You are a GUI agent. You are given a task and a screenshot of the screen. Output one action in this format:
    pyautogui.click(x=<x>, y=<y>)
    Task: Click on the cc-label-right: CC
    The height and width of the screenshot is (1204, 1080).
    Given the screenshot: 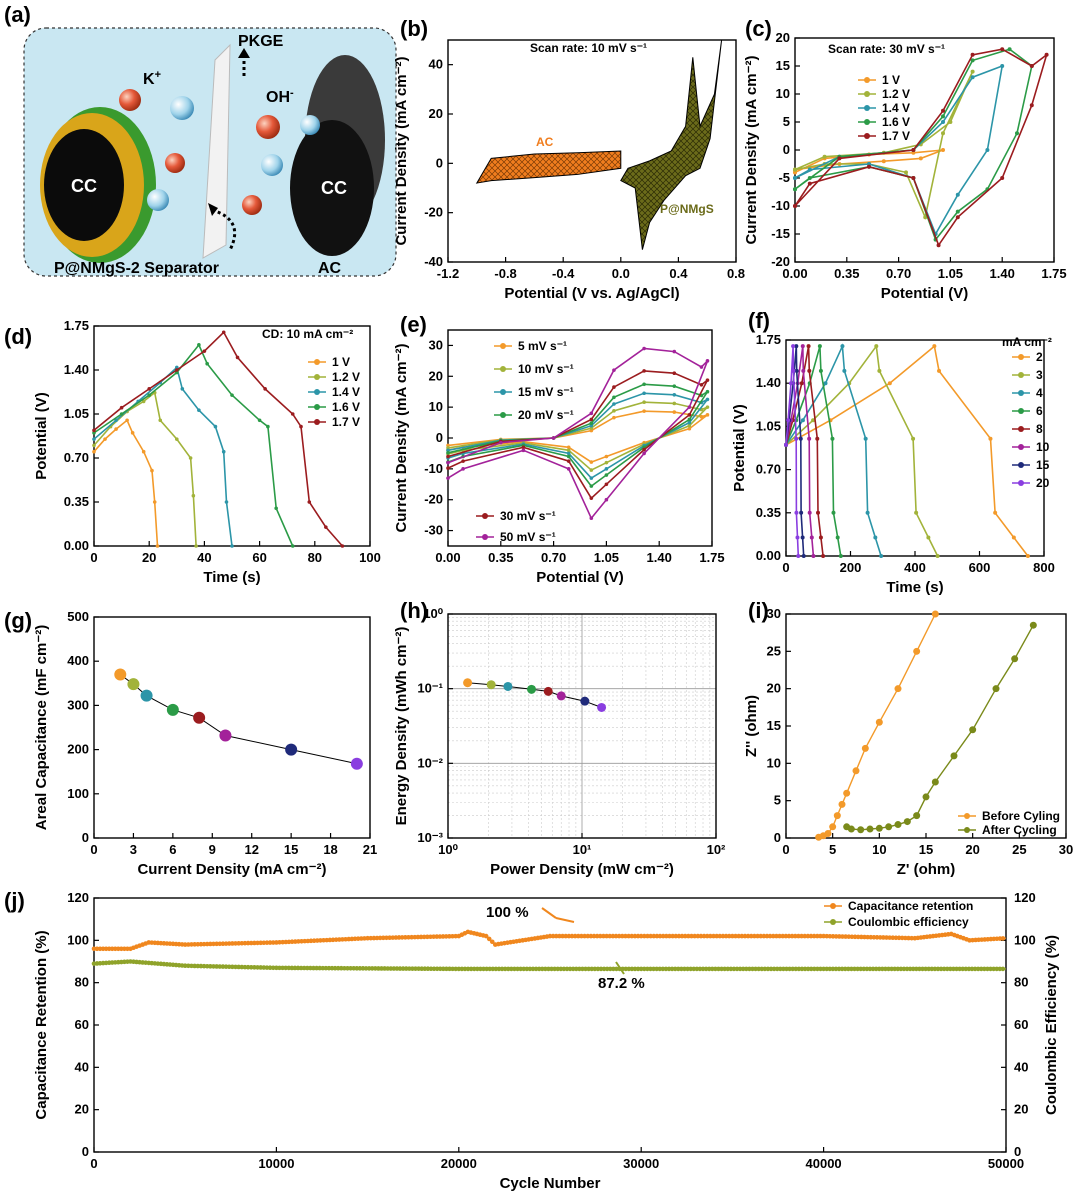 What is the action you would take?
    pyautogui.click(x=334, y=188)
    